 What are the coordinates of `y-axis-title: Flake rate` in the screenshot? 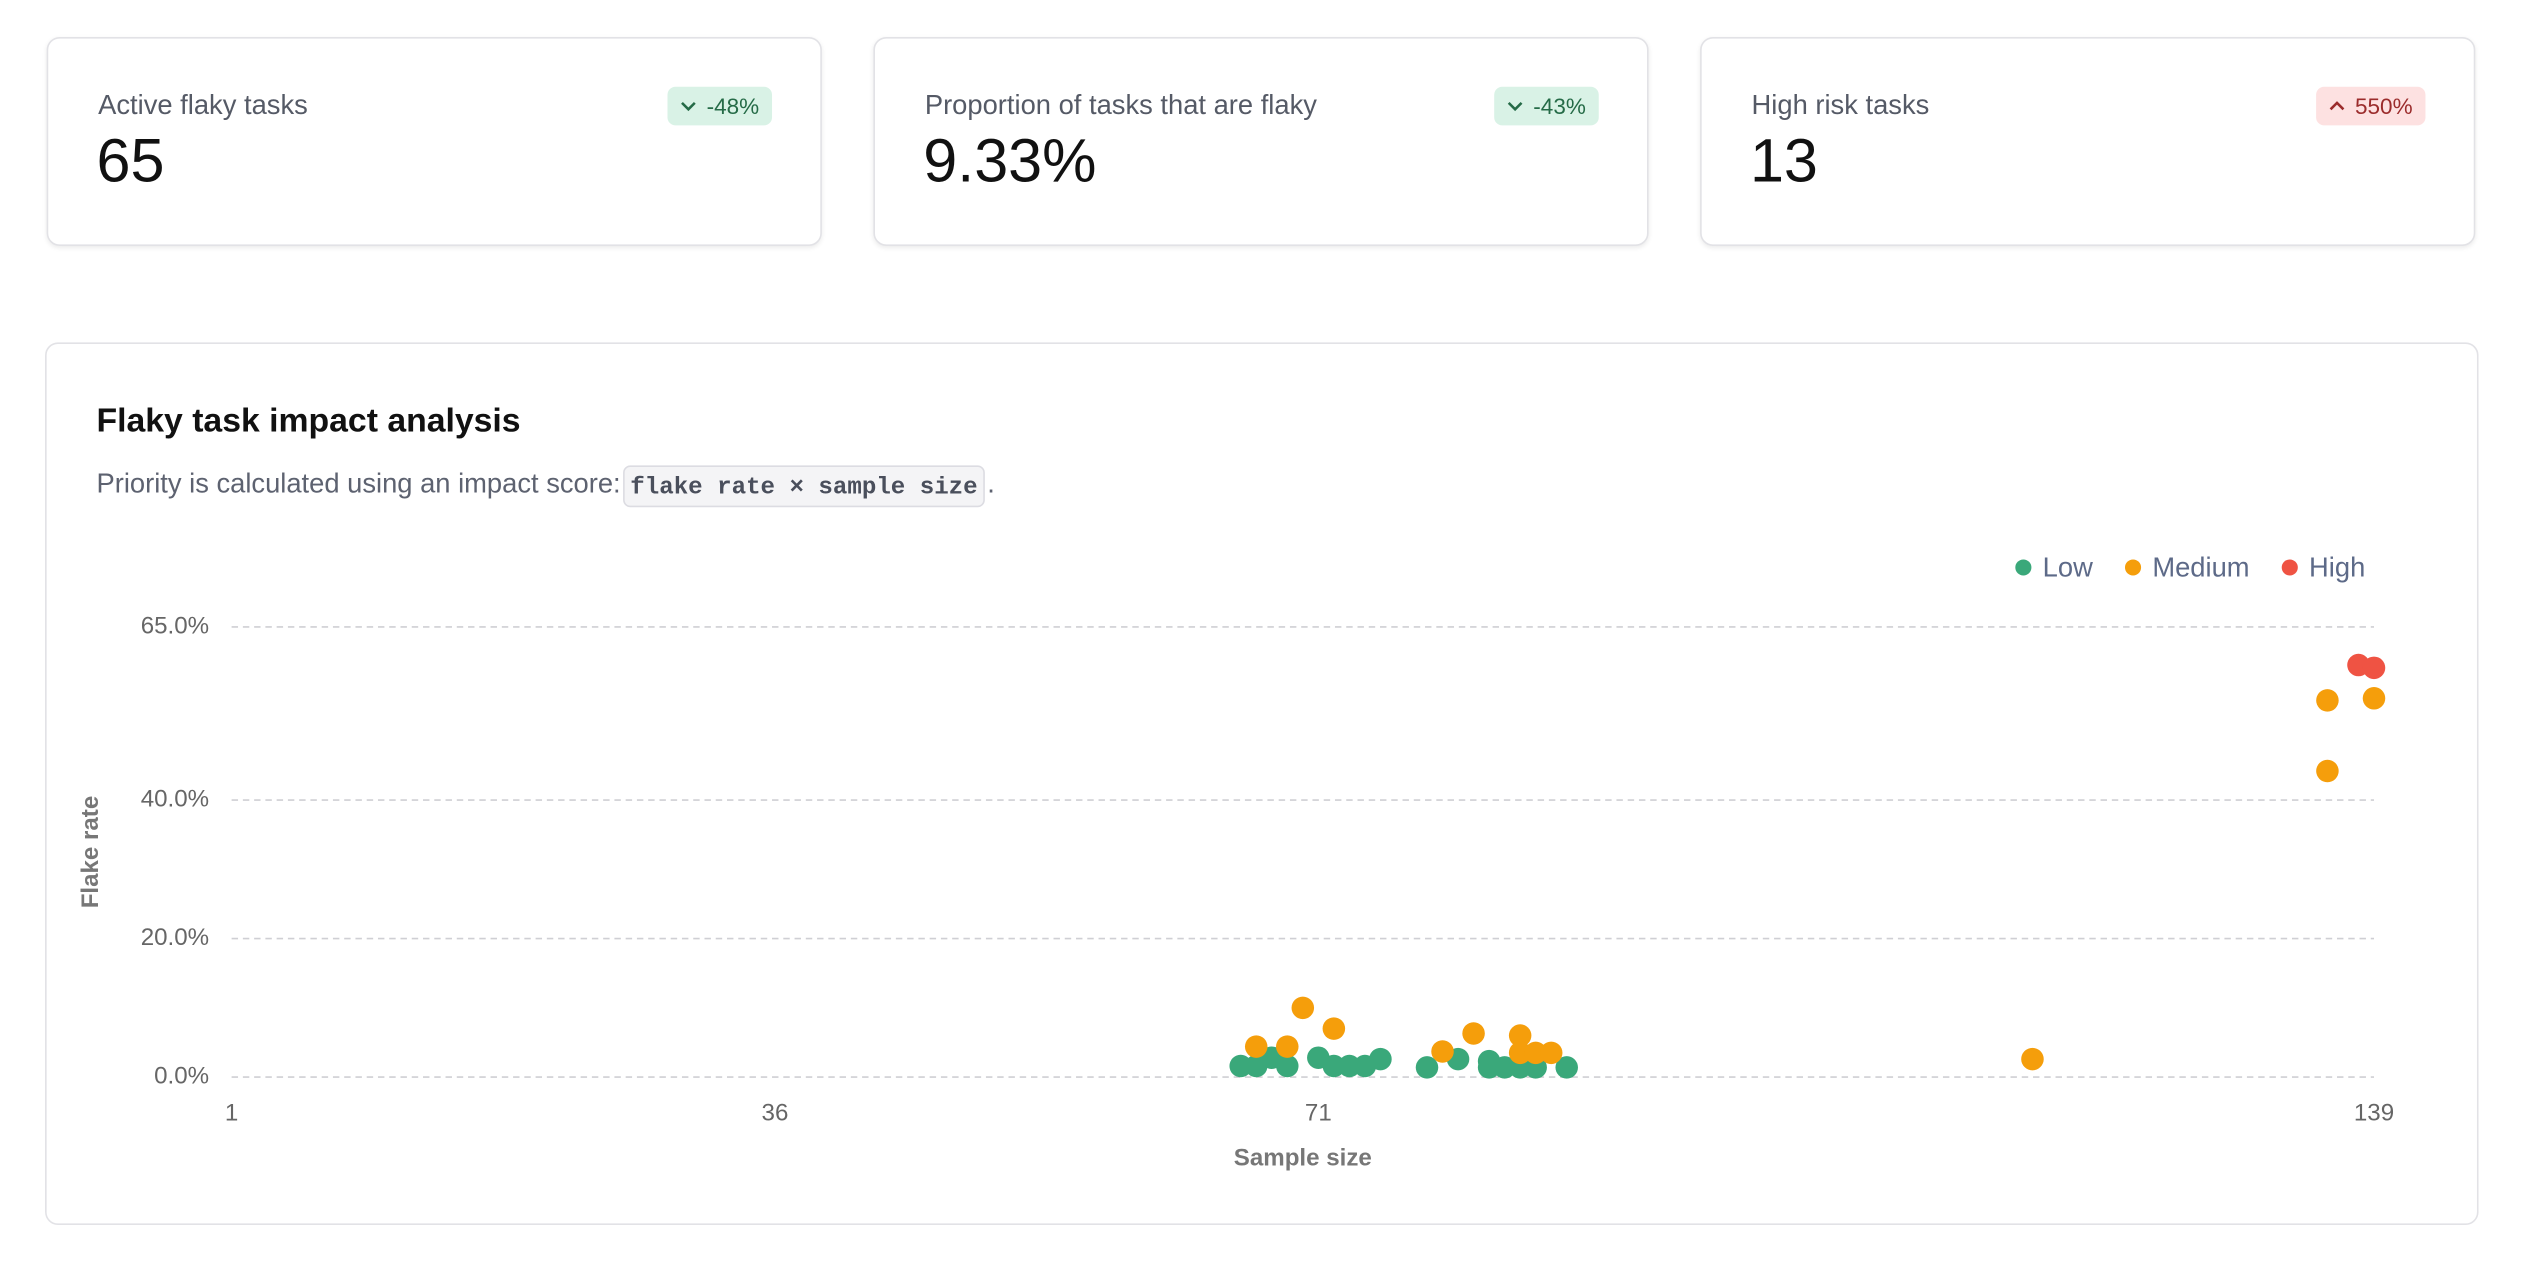 It's located at (90, 852).